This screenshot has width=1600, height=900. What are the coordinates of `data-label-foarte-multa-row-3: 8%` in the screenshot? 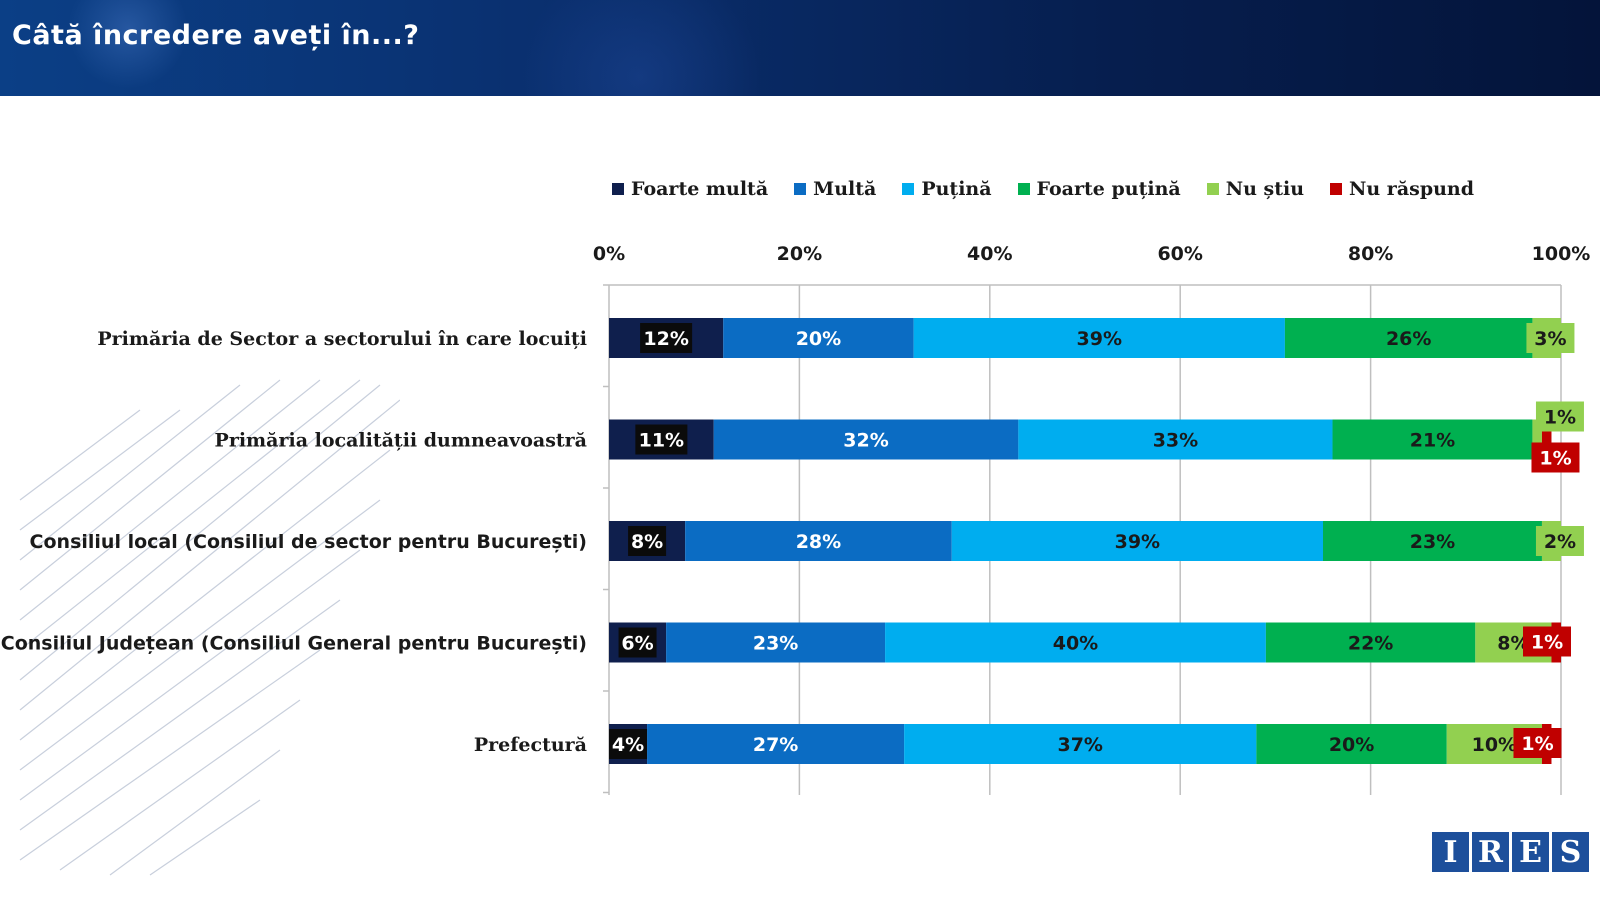 It's located at (647, 542).